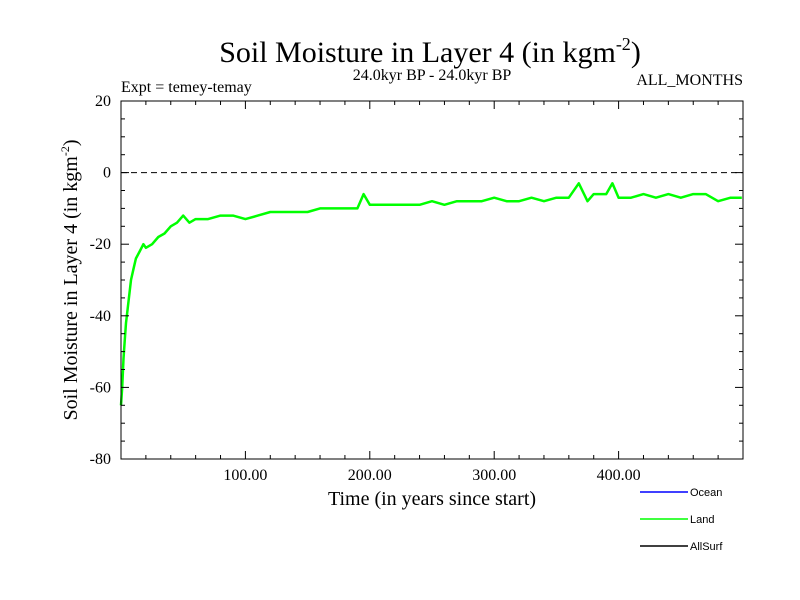  I want to click on x-tick-label: 400.00, so click(619, 475).